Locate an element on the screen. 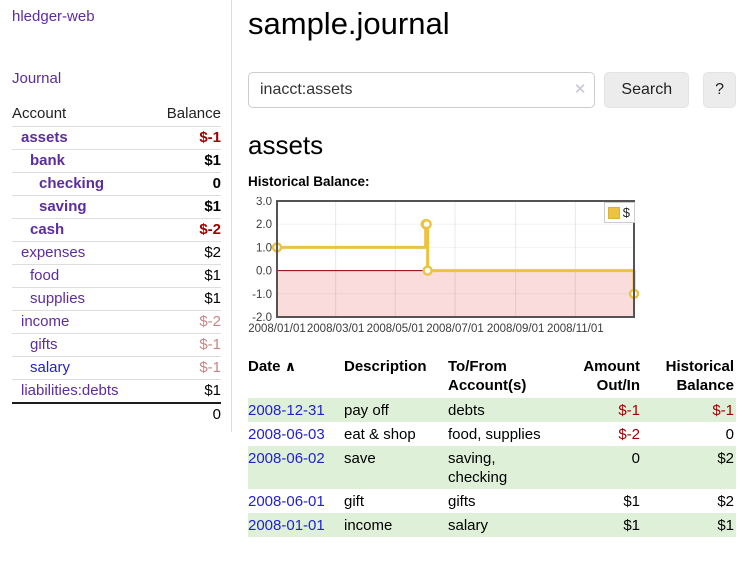 Image resolution: width=742 pixels, height=582 pixels. register-row: 2008-06-02 save saving, checking 0 $2 is located at coordinates (492, 467).